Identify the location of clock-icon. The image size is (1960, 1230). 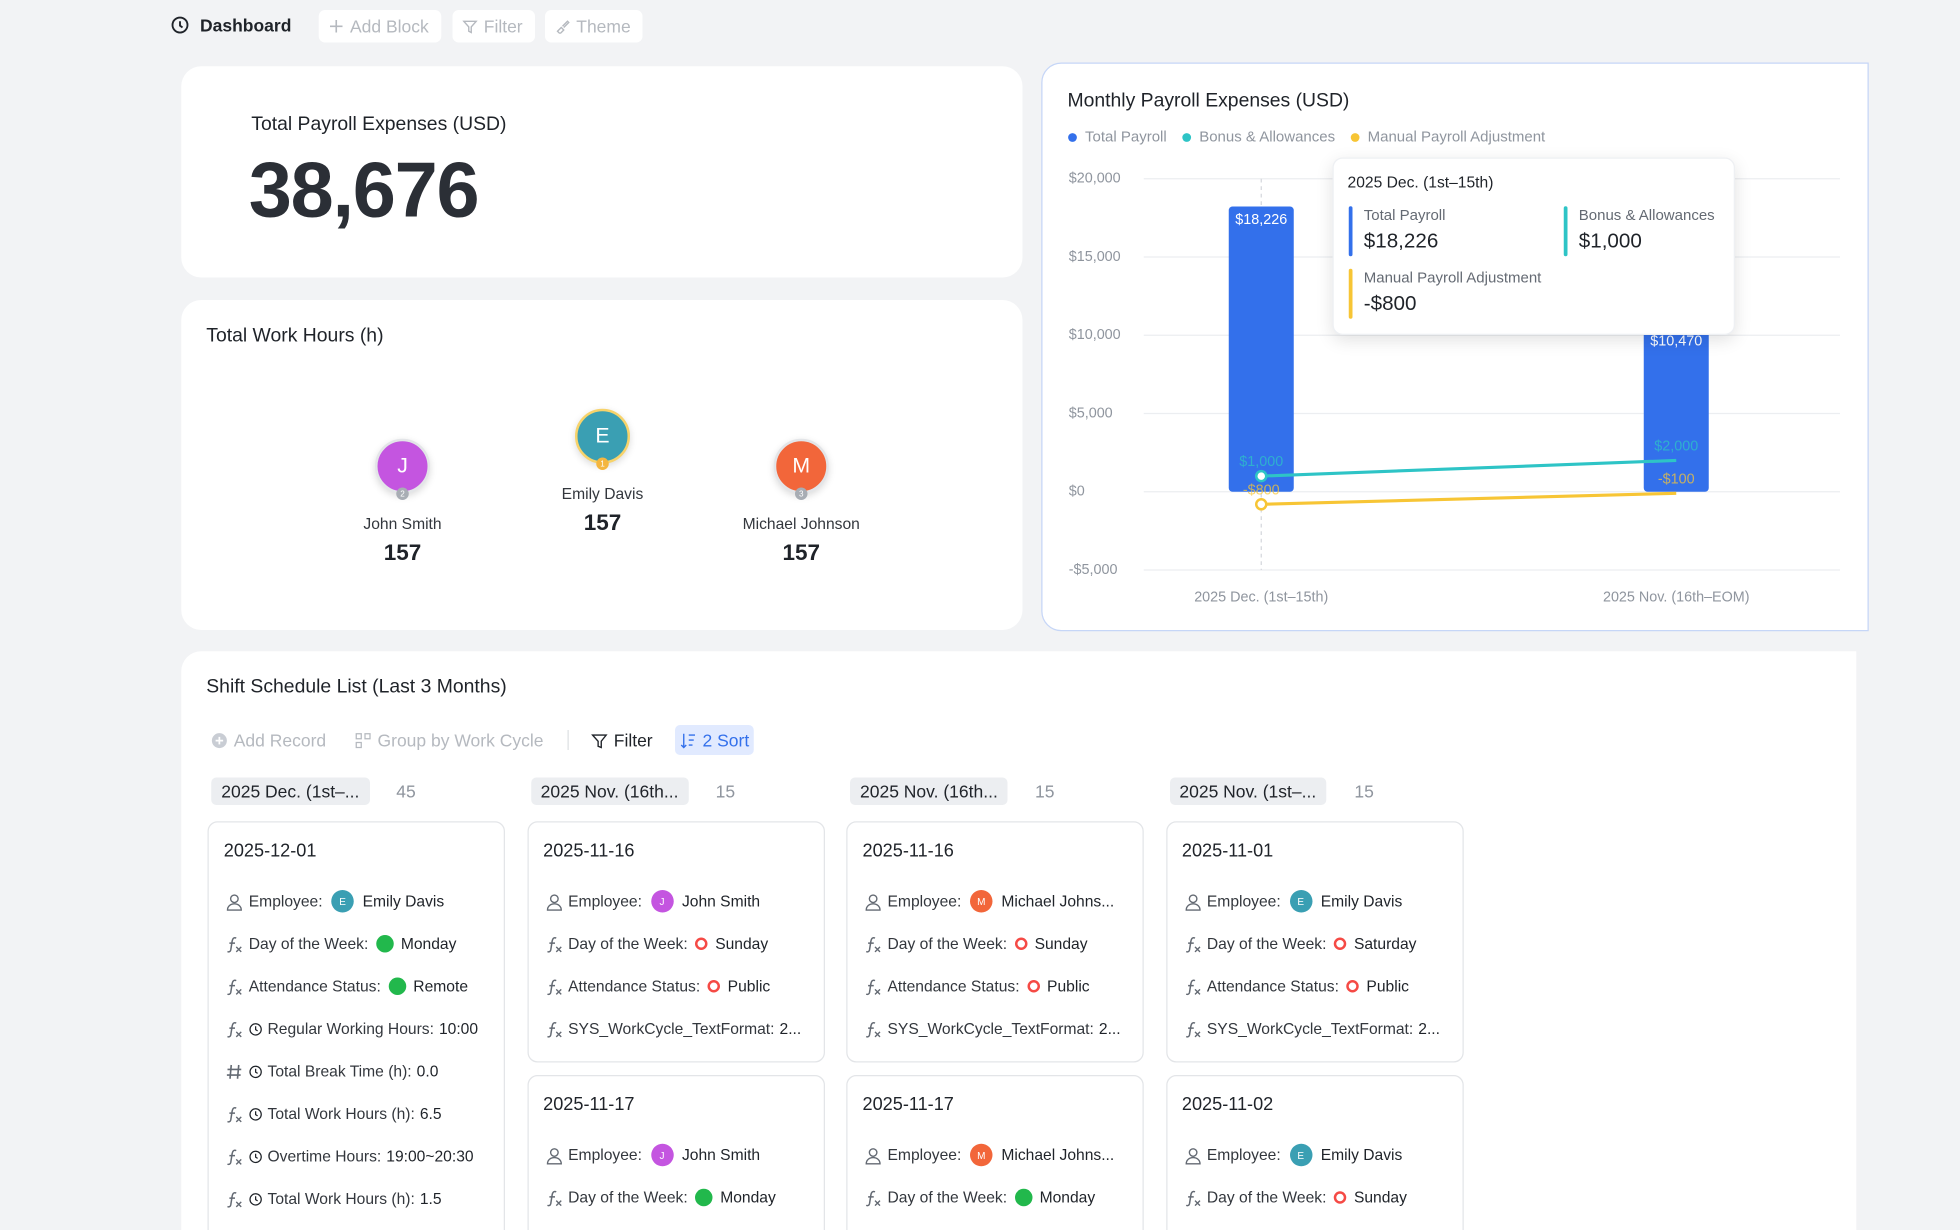
(255, 1071).